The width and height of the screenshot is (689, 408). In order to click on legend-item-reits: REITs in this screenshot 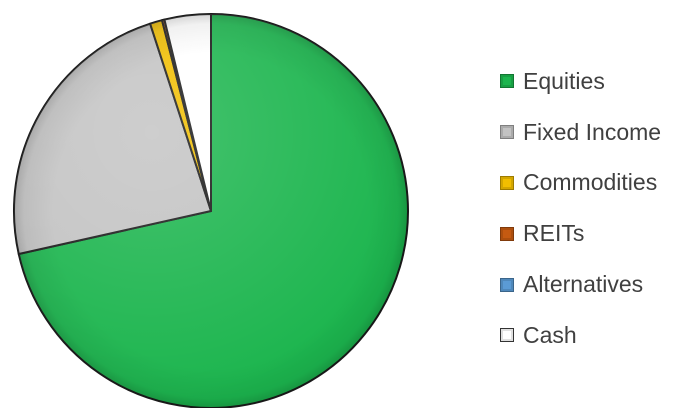, I will do `click(592, 233)`.